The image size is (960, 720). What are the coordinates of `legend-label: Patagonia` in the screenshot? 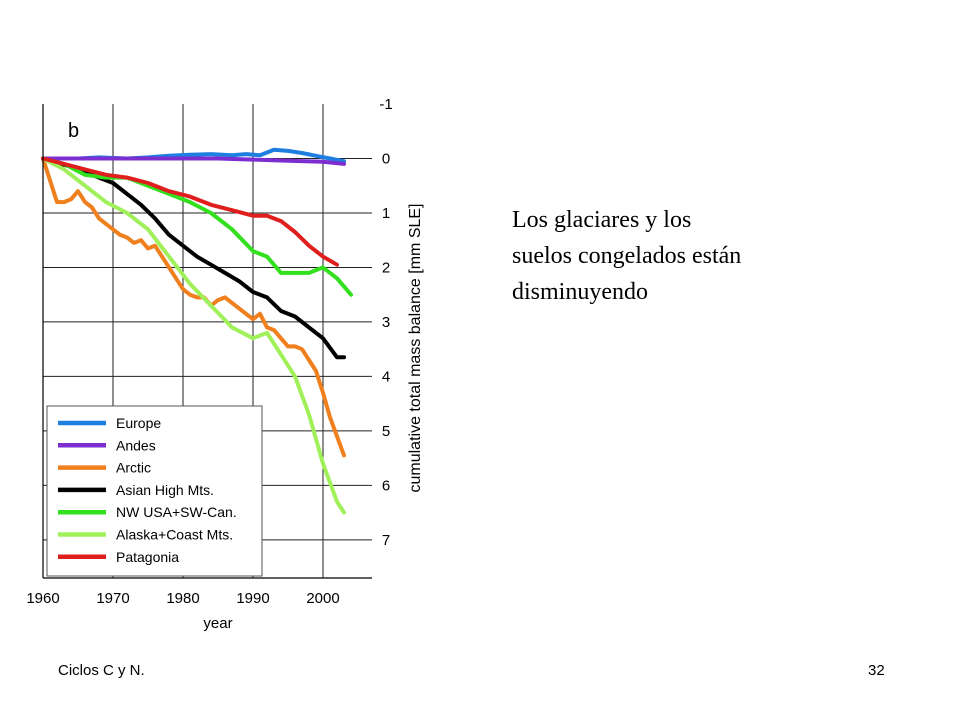 It's located at (147, 557).